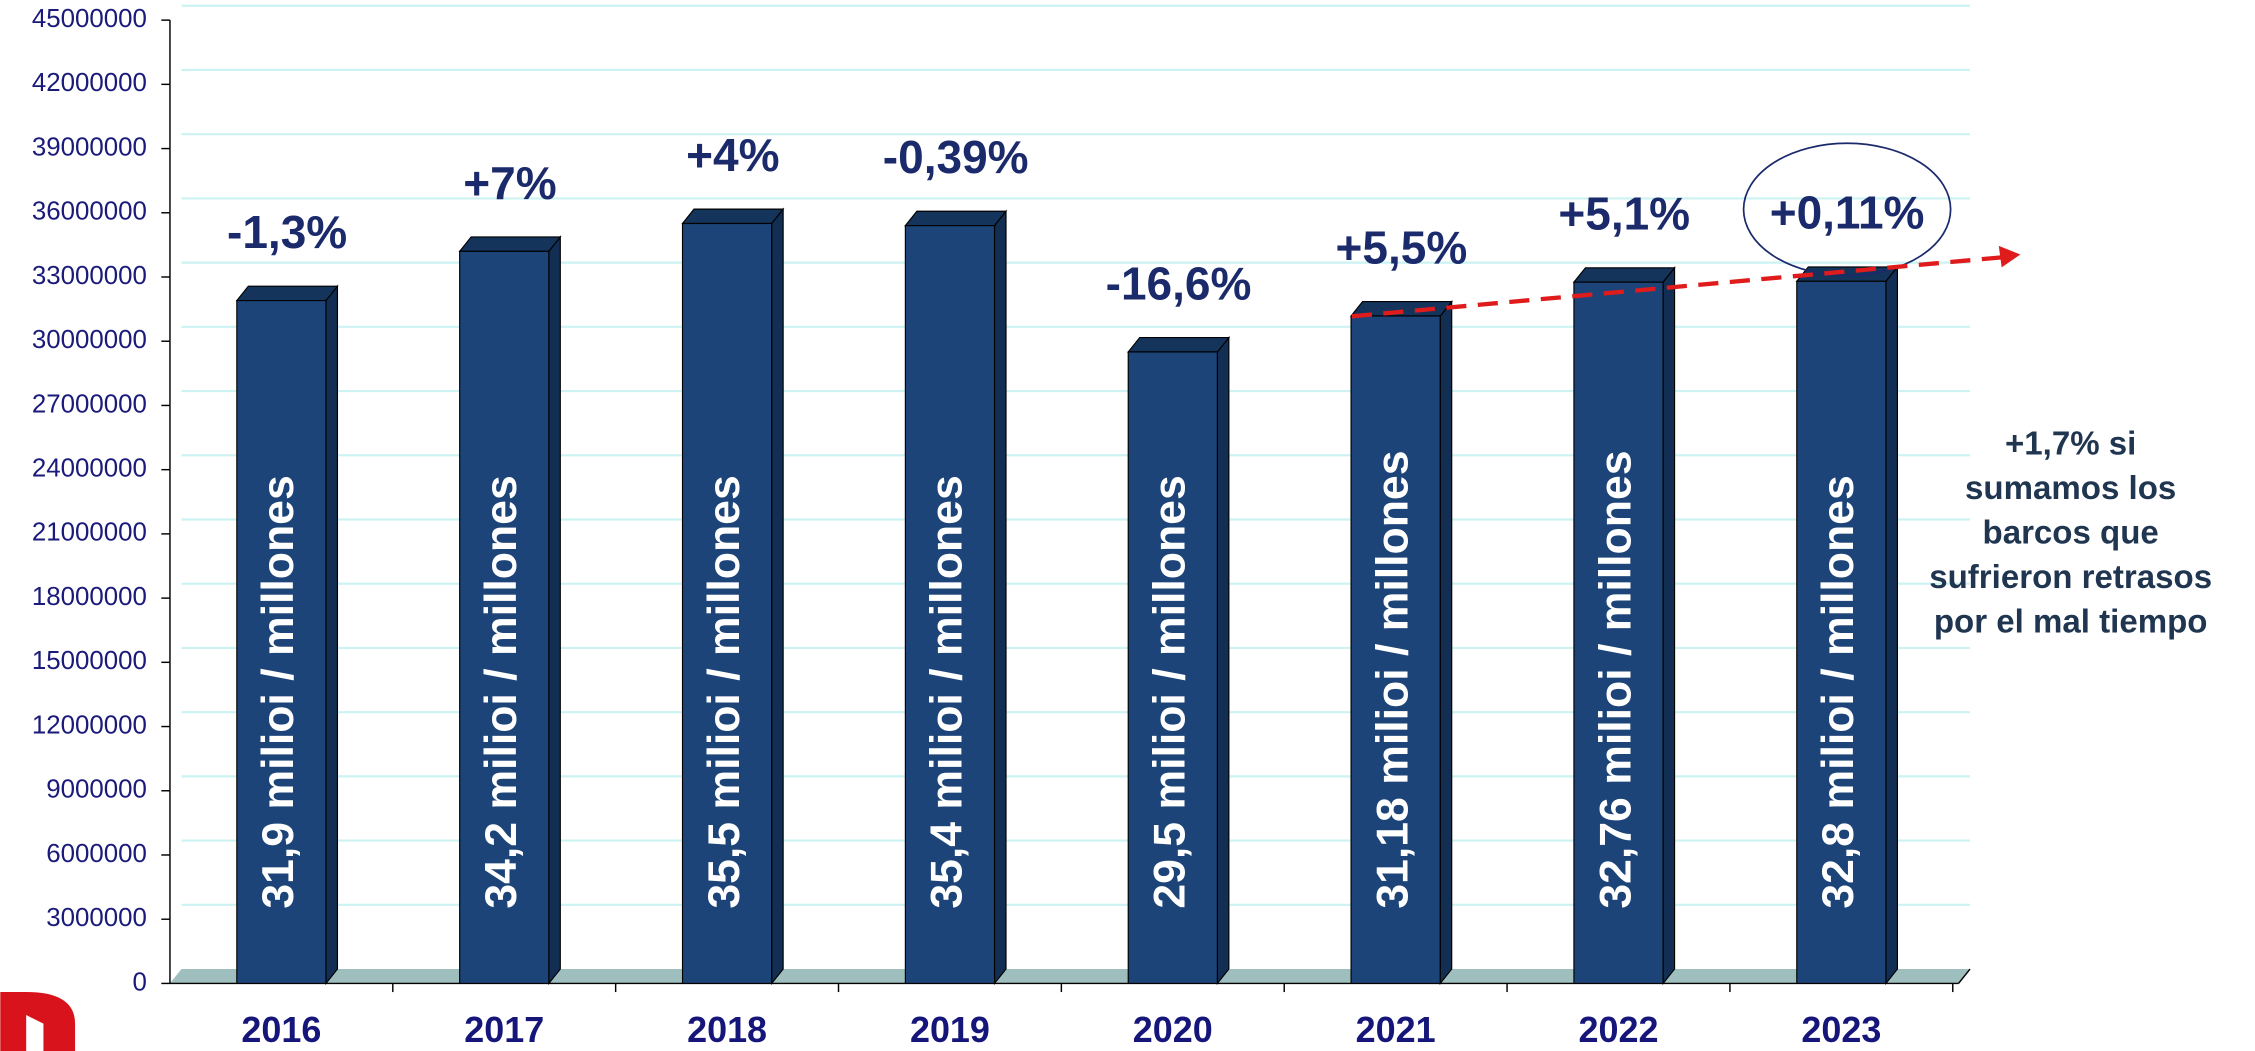 The image size is (2255, 1051). What do you see at coordinates (1624, 214) in the screenshot?
I see `change-label: +5,1%` at bounding box center [1624, 214].